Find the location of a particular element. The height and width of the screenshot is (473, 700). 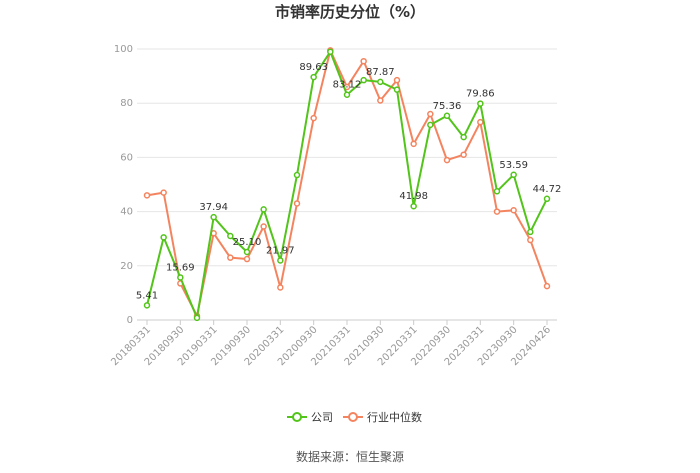

y-tick-label: 0 is located at coordinates (130, 320).